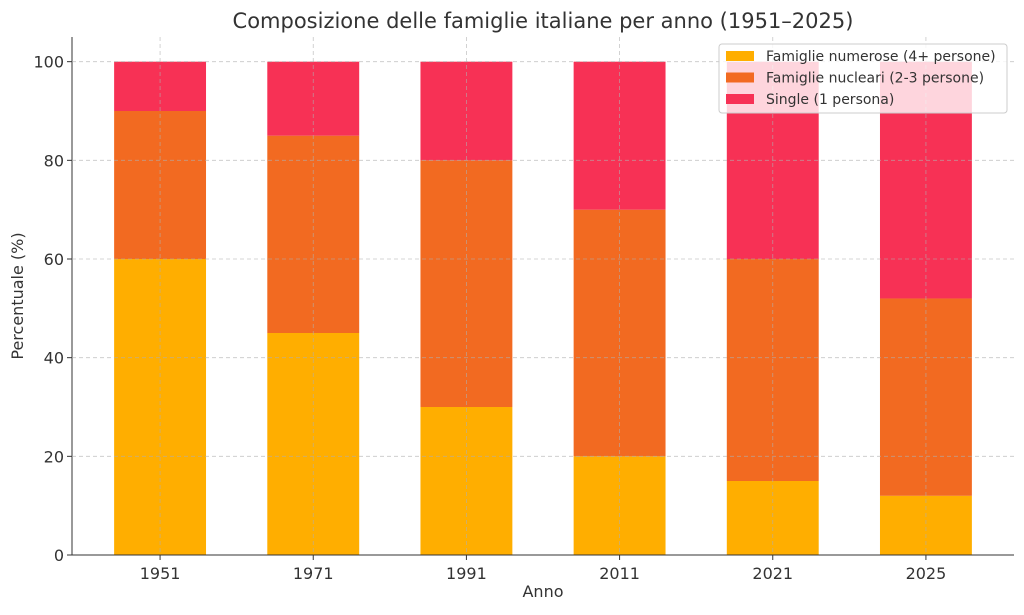 This screenshot has width=1024, height=615. I want to click on y-axis-label: Percentuale (%), so click(17, 295).